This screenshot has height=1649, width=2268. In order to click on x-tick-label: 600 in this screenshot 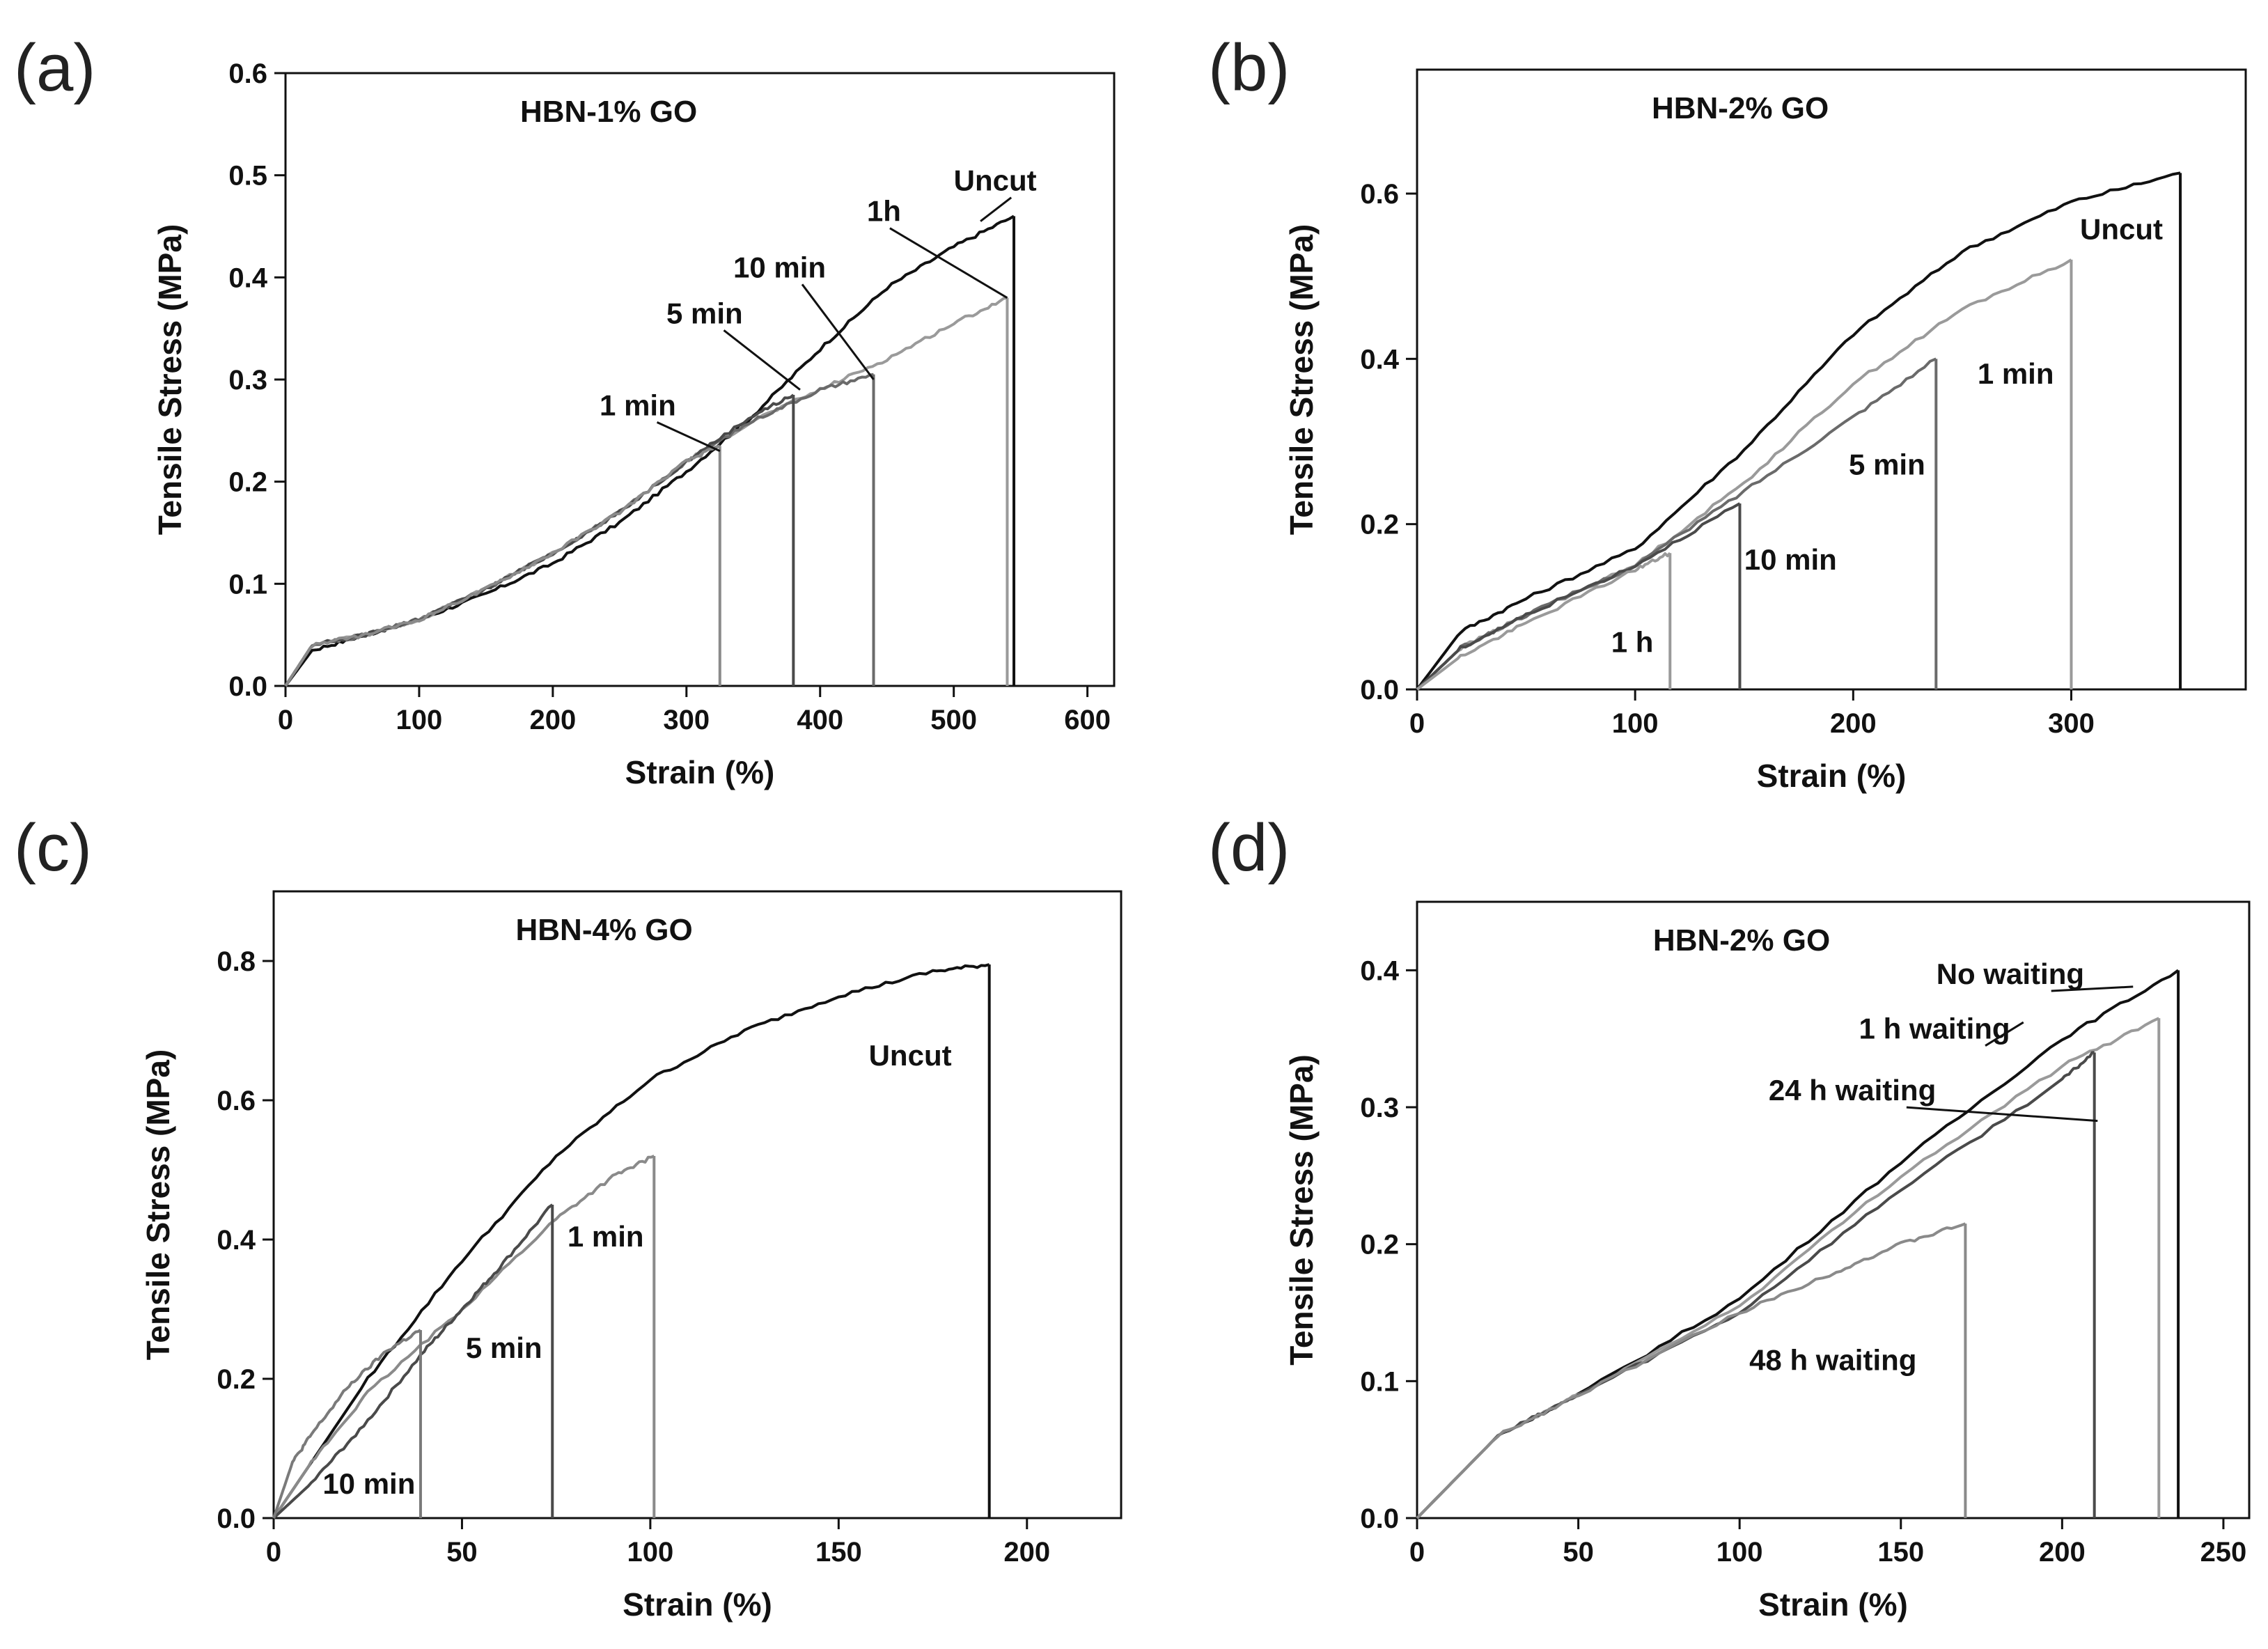, I will do `click(1087, 720)`.